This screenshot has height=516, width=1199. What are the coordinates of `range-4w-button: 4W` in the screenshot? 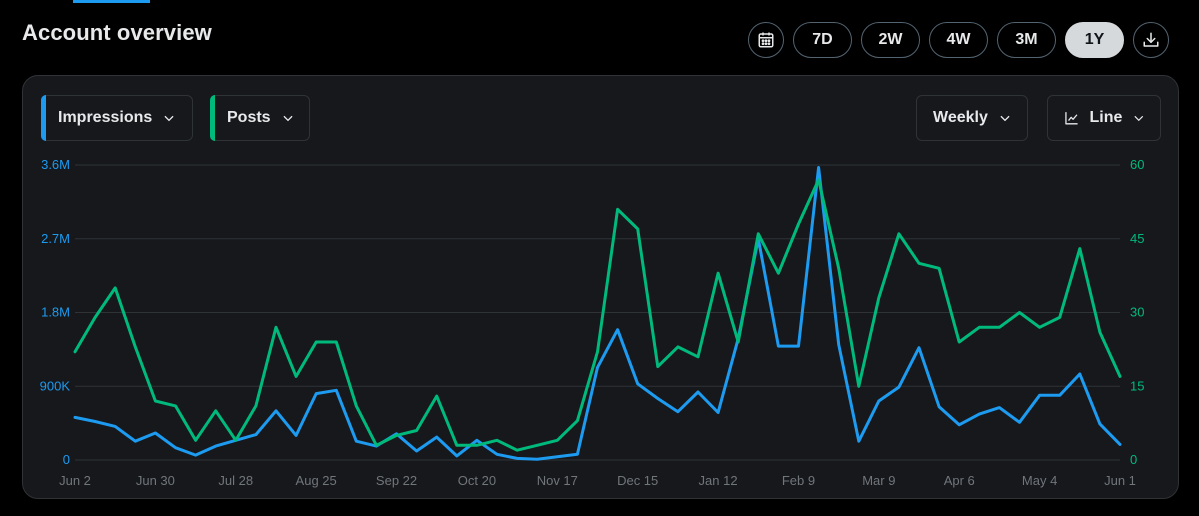 It's located at (958, 39).